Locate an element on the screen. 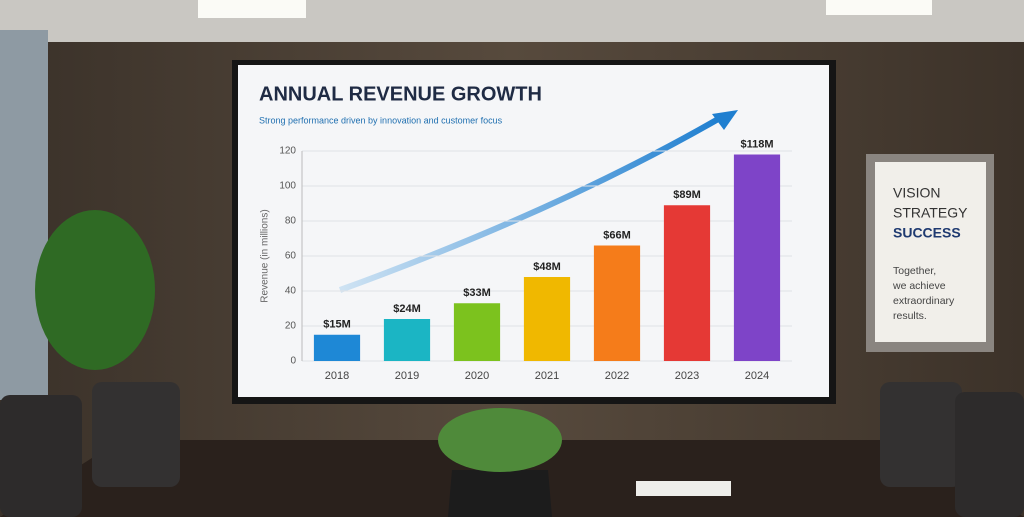  x-tick-label: 2023 is located at coordinates (687, 376).